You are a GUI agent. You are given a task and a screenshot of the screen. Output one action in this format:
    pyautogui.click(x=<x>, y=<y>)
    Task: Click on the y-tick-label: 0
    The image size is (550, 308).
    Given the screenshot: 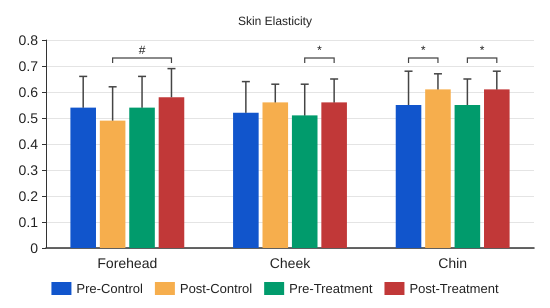 What is the action you would take?
    pyautogui.click(x=34, y=248)
    